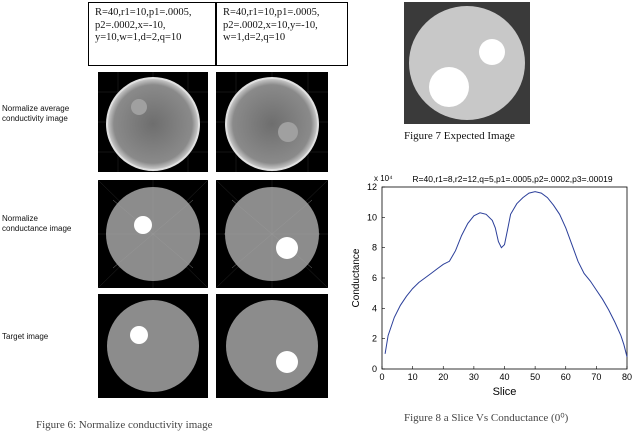 The image size is (640, 431). What do you see at coordinates (374, 339) in the screenshot?
I see `y-tick-label: 2` at bounding box center [374, 339].